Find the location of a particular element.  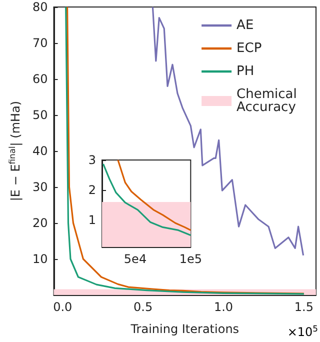

y-tick-label: 40 is located at coordinates (40, 151).